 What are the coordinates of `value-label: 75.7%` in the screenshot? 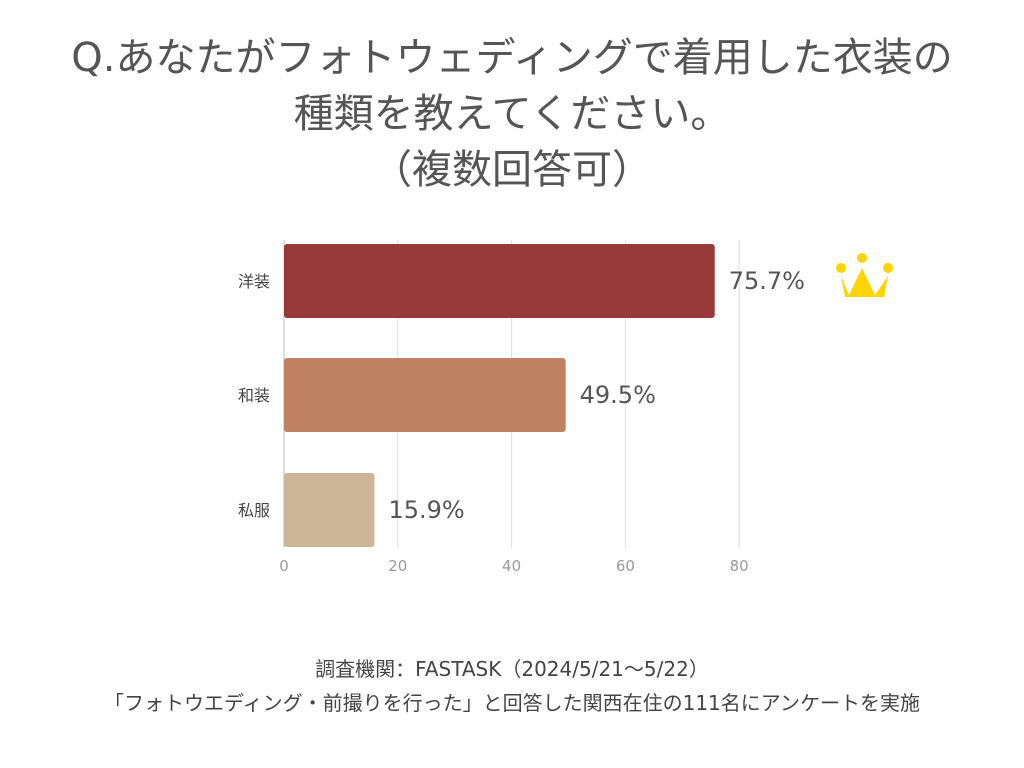 It's located at (767, 281).